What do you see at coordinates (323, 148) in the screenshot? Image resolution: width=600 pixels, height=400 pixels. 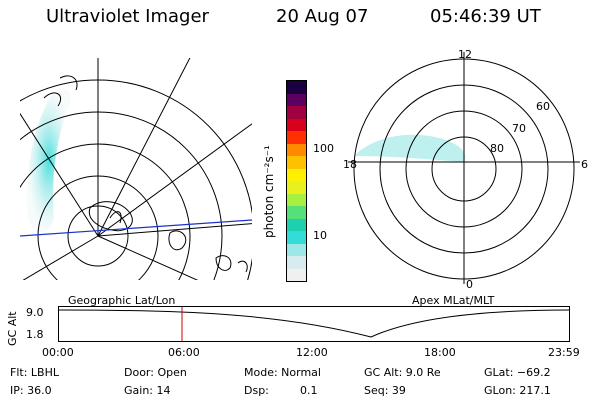 I see `colorbar-tick-100: 100` at bounding box center [323, 148].